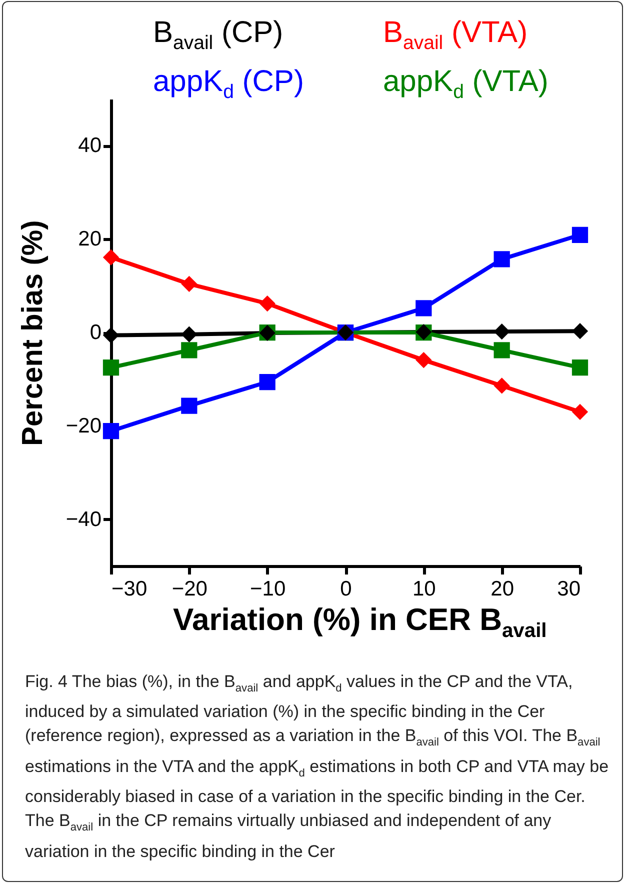  I want to click on text: B$_{avail}$ (VTA), so click(456, 35).